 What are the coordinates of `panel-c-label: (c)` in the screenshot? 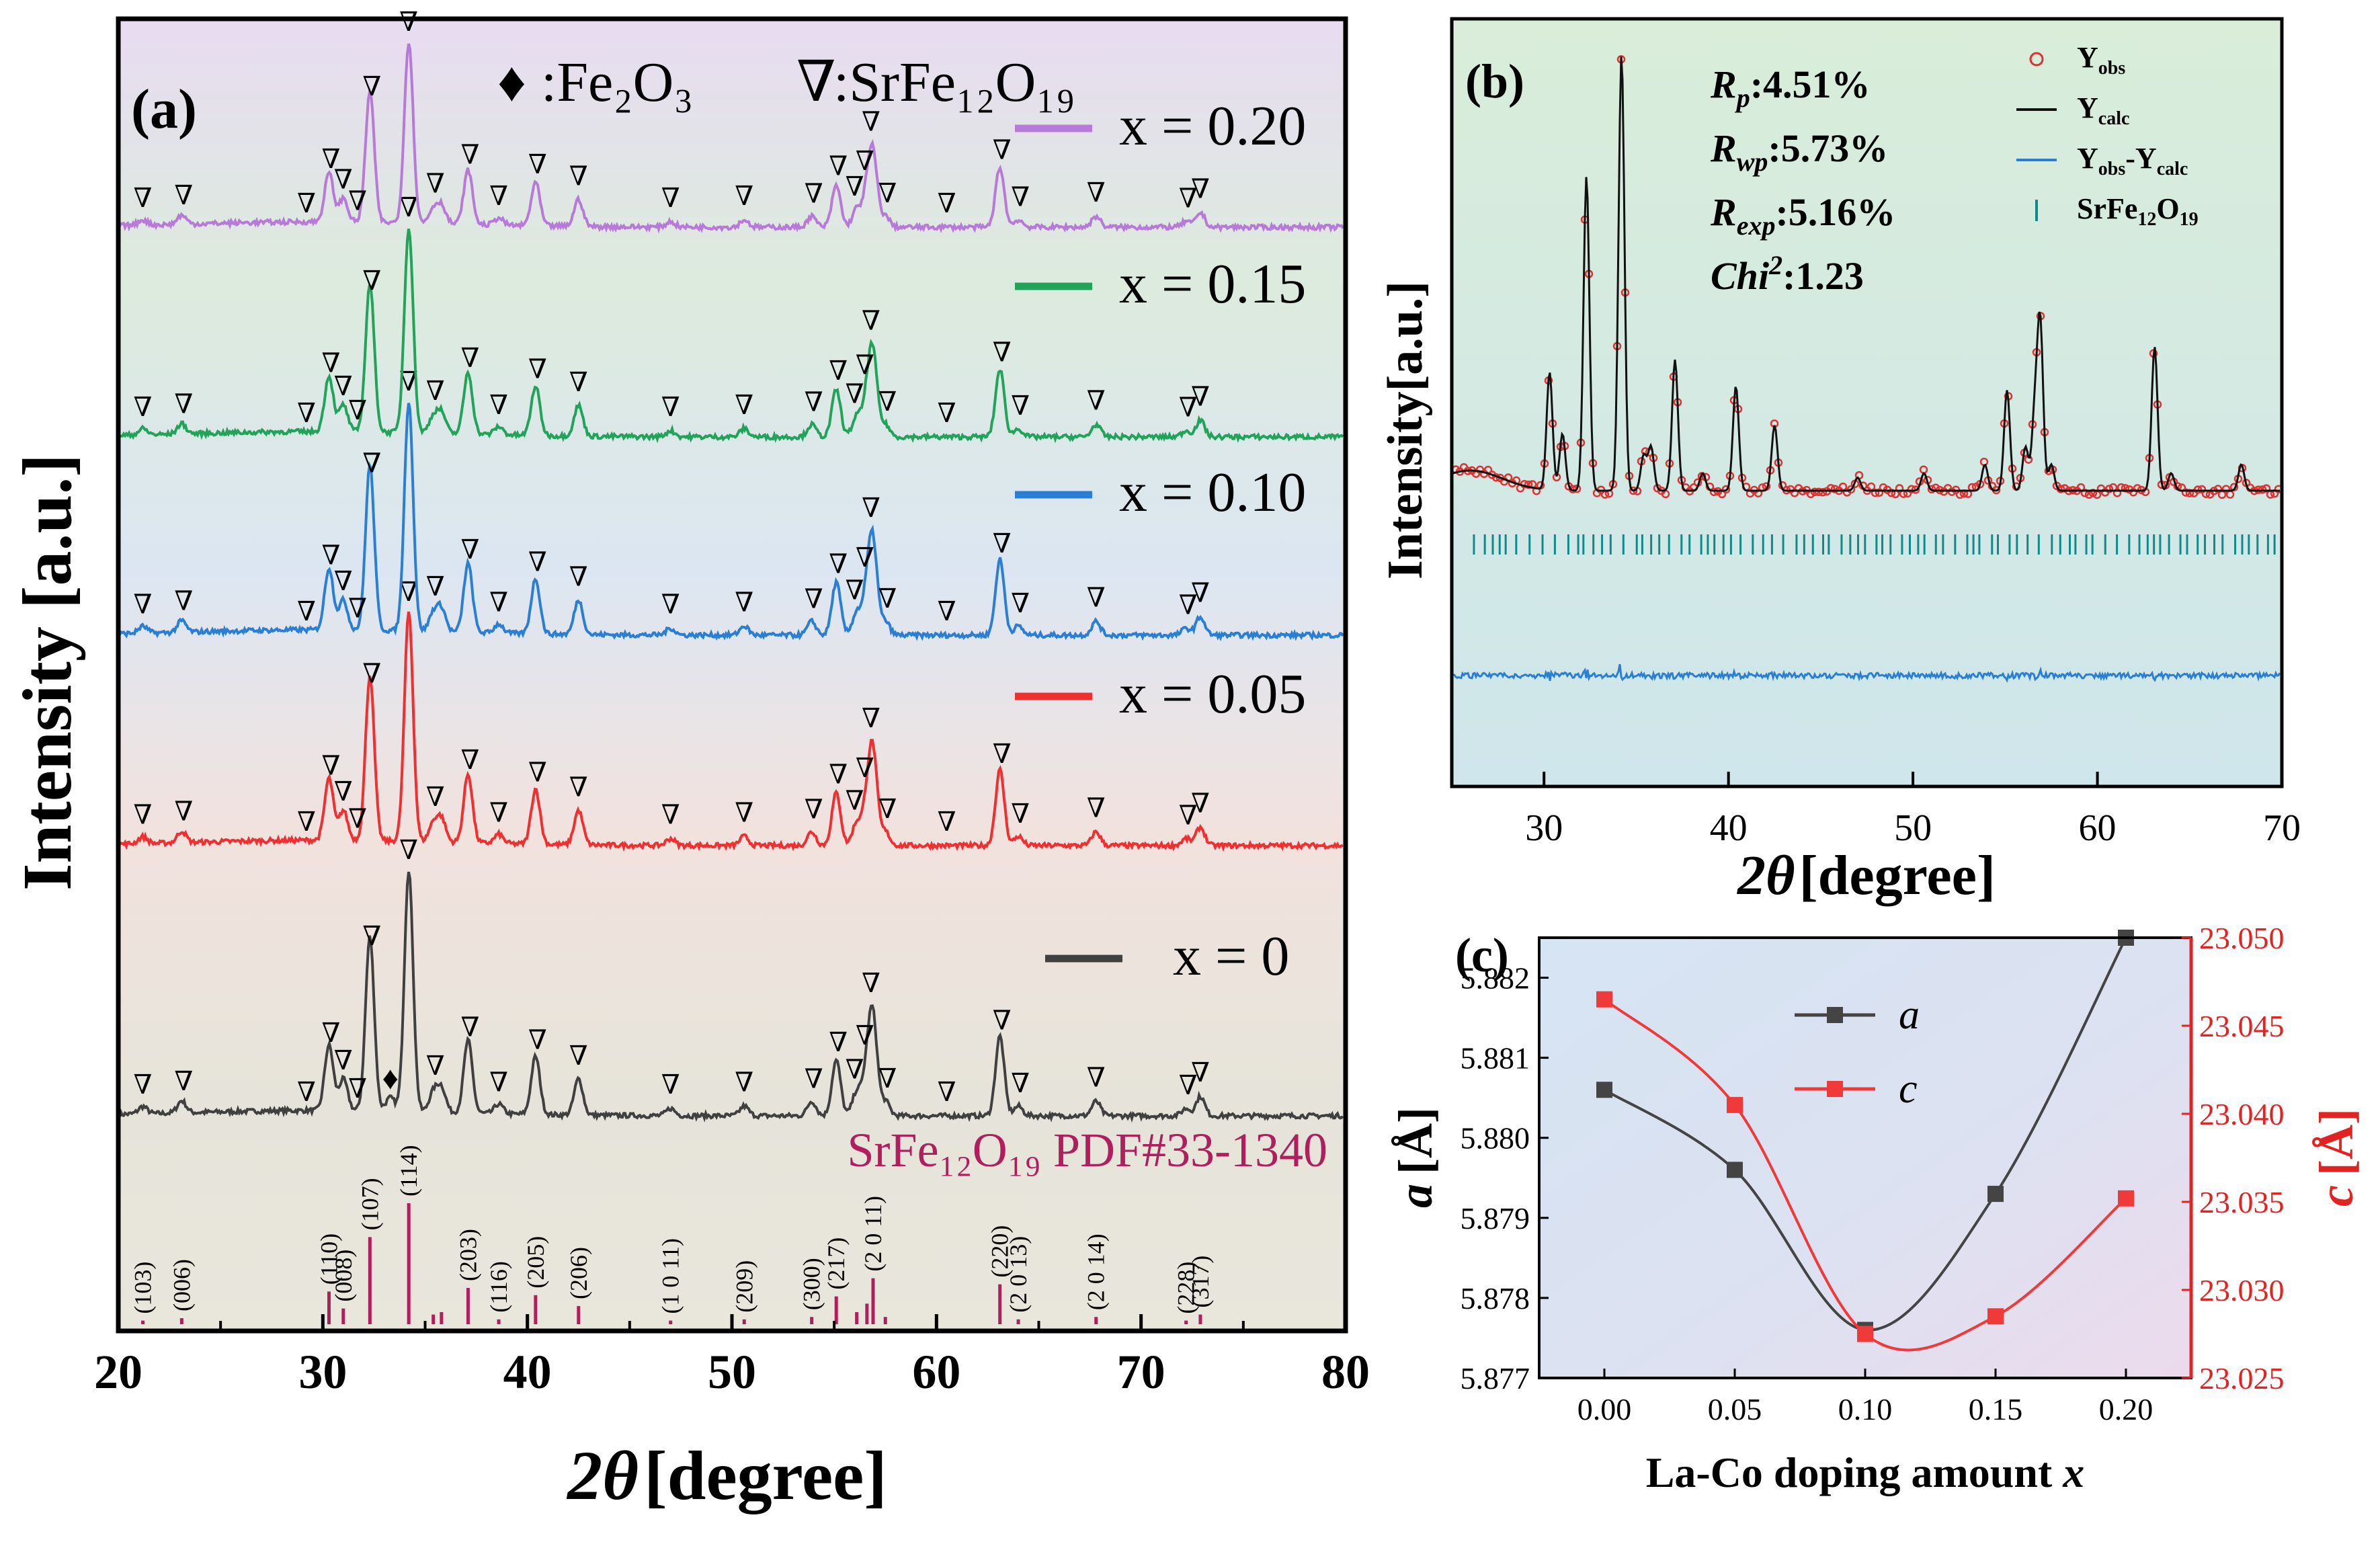 It's located at (1482, 955).